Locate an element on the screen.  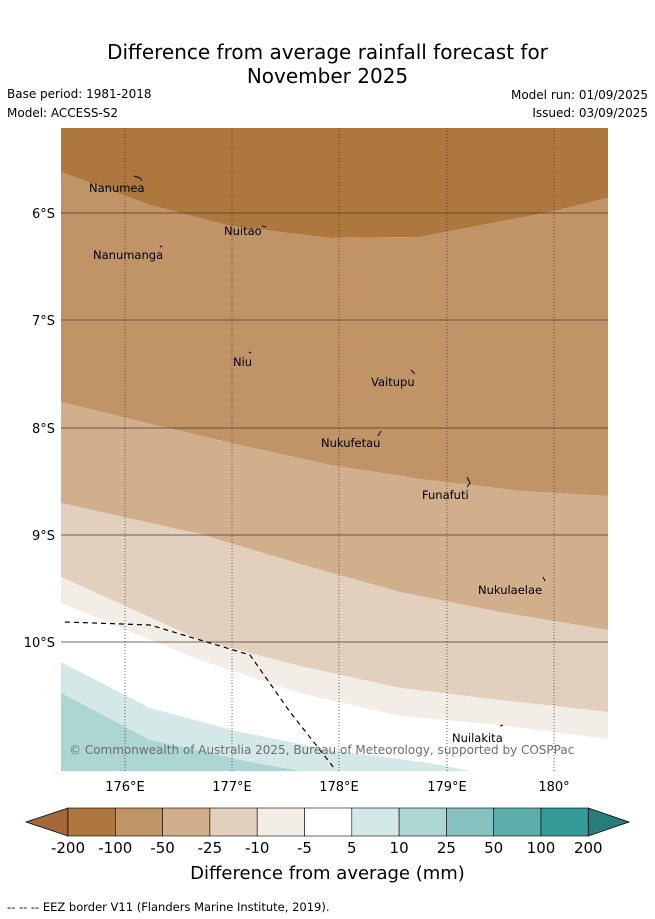
colorbar-tick-label: 200 is located at coordinates (588, 848).